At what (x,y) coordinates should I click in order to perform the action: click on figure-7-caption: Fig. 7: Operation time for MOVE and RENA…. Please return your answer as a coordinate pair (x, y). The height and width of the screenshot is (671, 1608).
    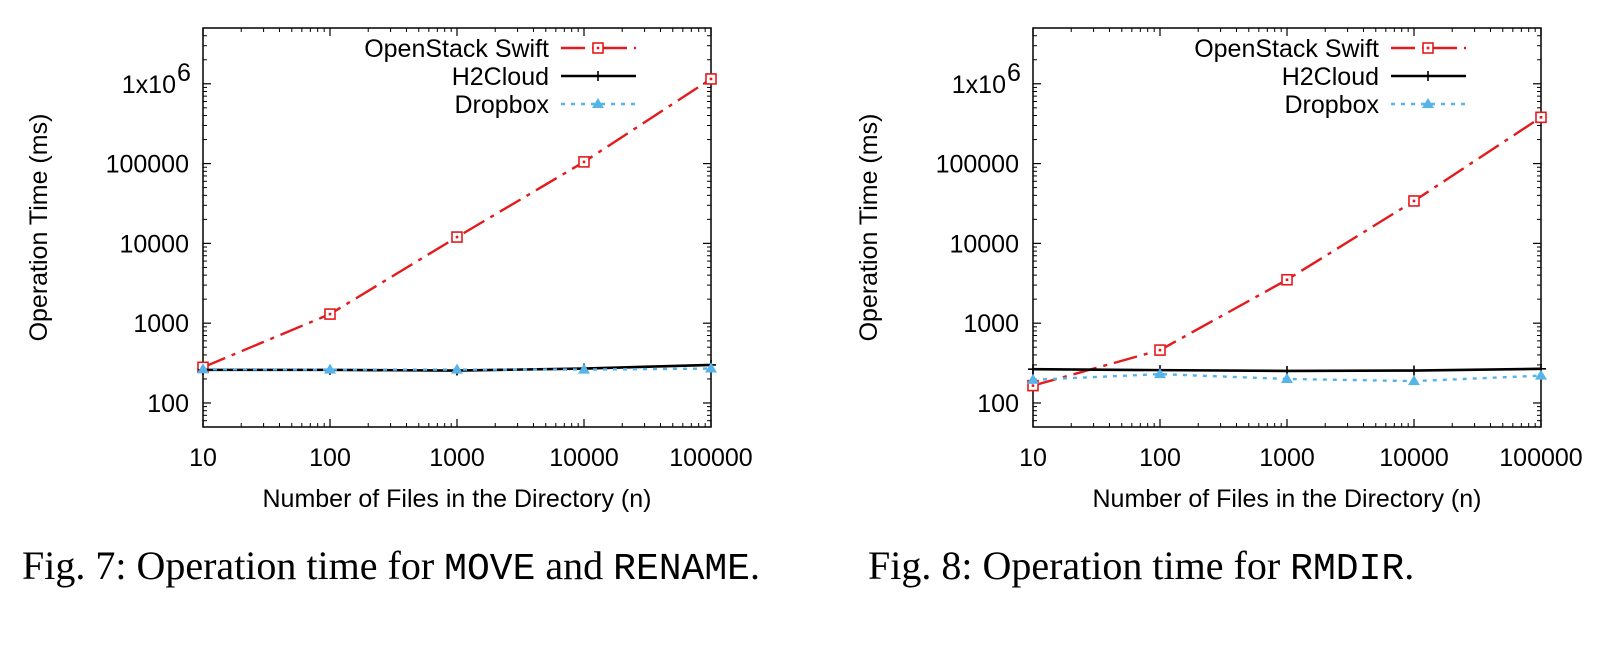
    Looking at the image, I should click on (397, 568).